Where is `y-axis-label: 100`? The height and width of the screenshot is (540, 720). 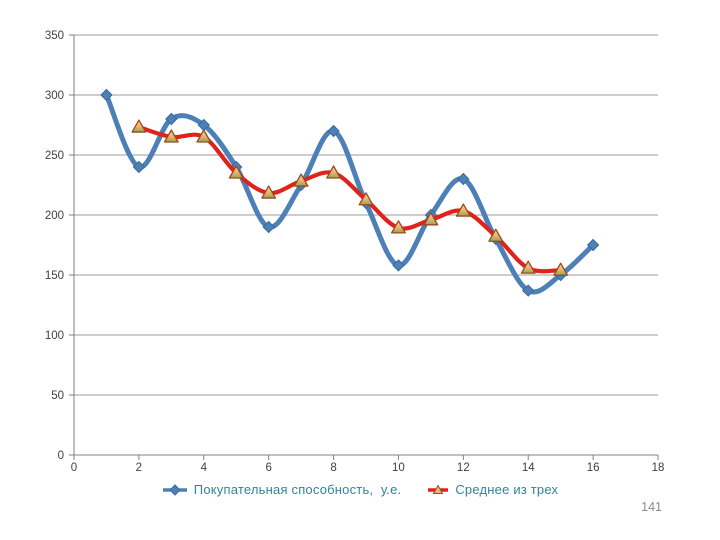
y-axis-label: 100 is located at coordinates (54, 336).